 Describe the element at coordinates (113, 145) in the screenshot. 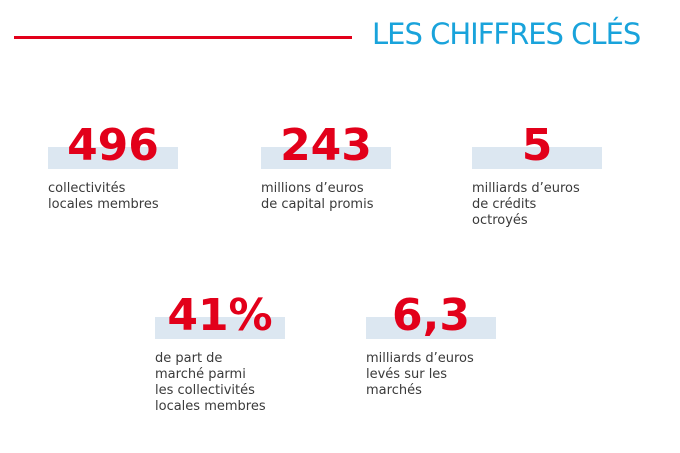

I see `stat-value: 496` at that location.